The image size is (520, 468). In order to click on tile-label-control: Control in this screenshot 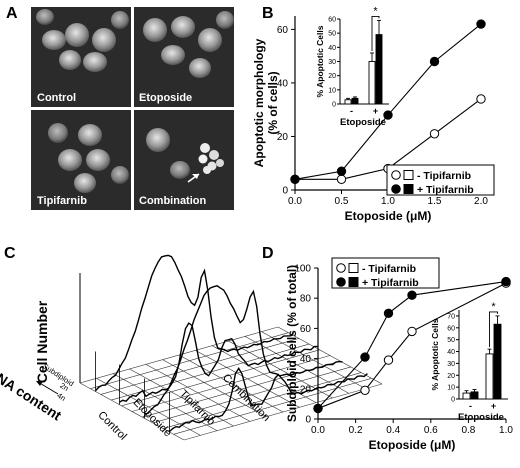, I will do `click(56, 98)`.